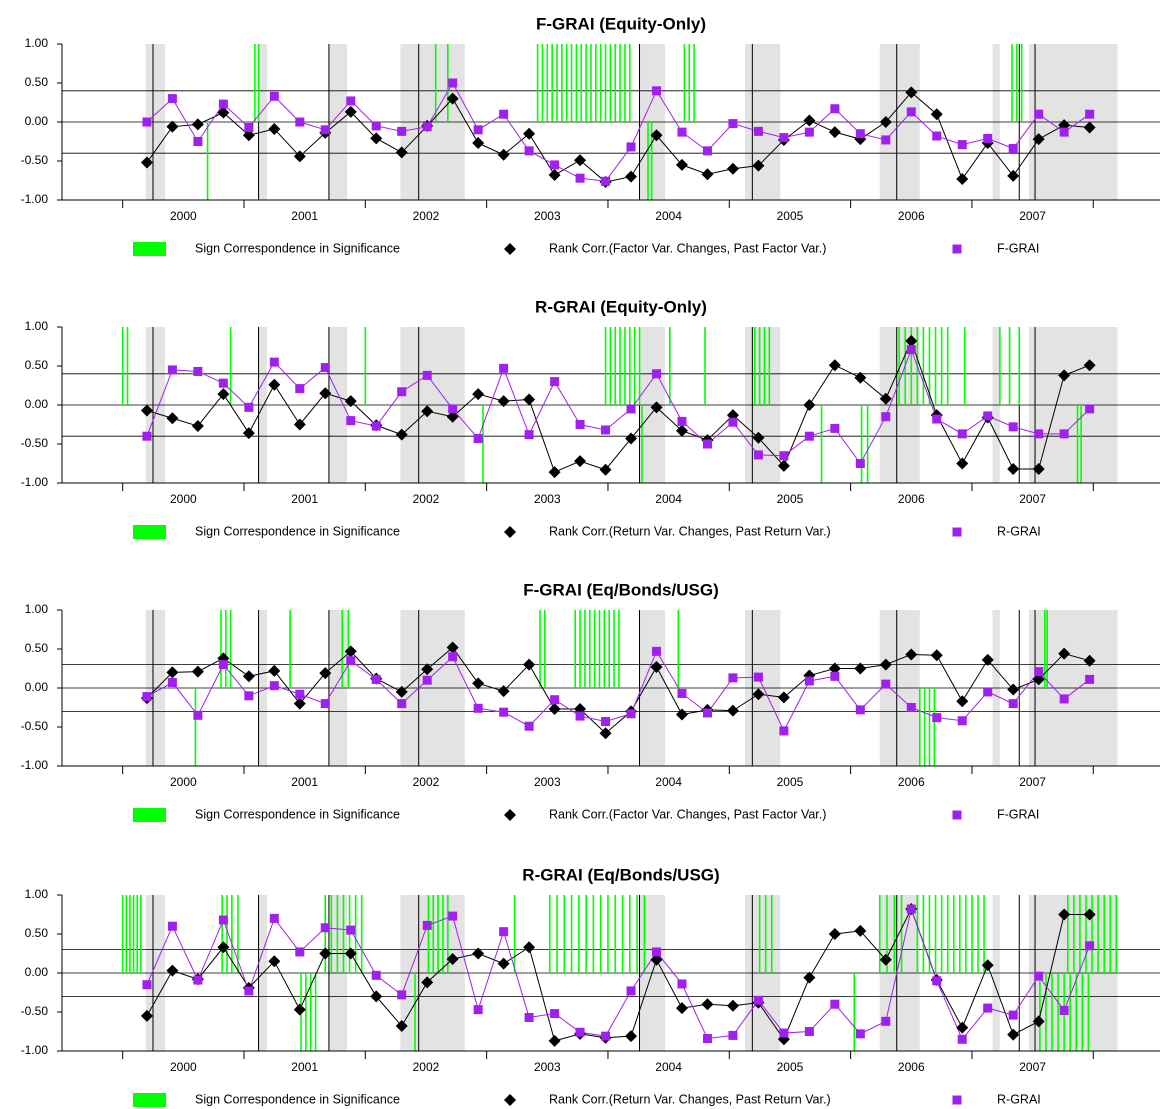 The width and height of the screenshot is (1165, 1109). I want to click on x-tick-label: 2000, so click(183, 1067).